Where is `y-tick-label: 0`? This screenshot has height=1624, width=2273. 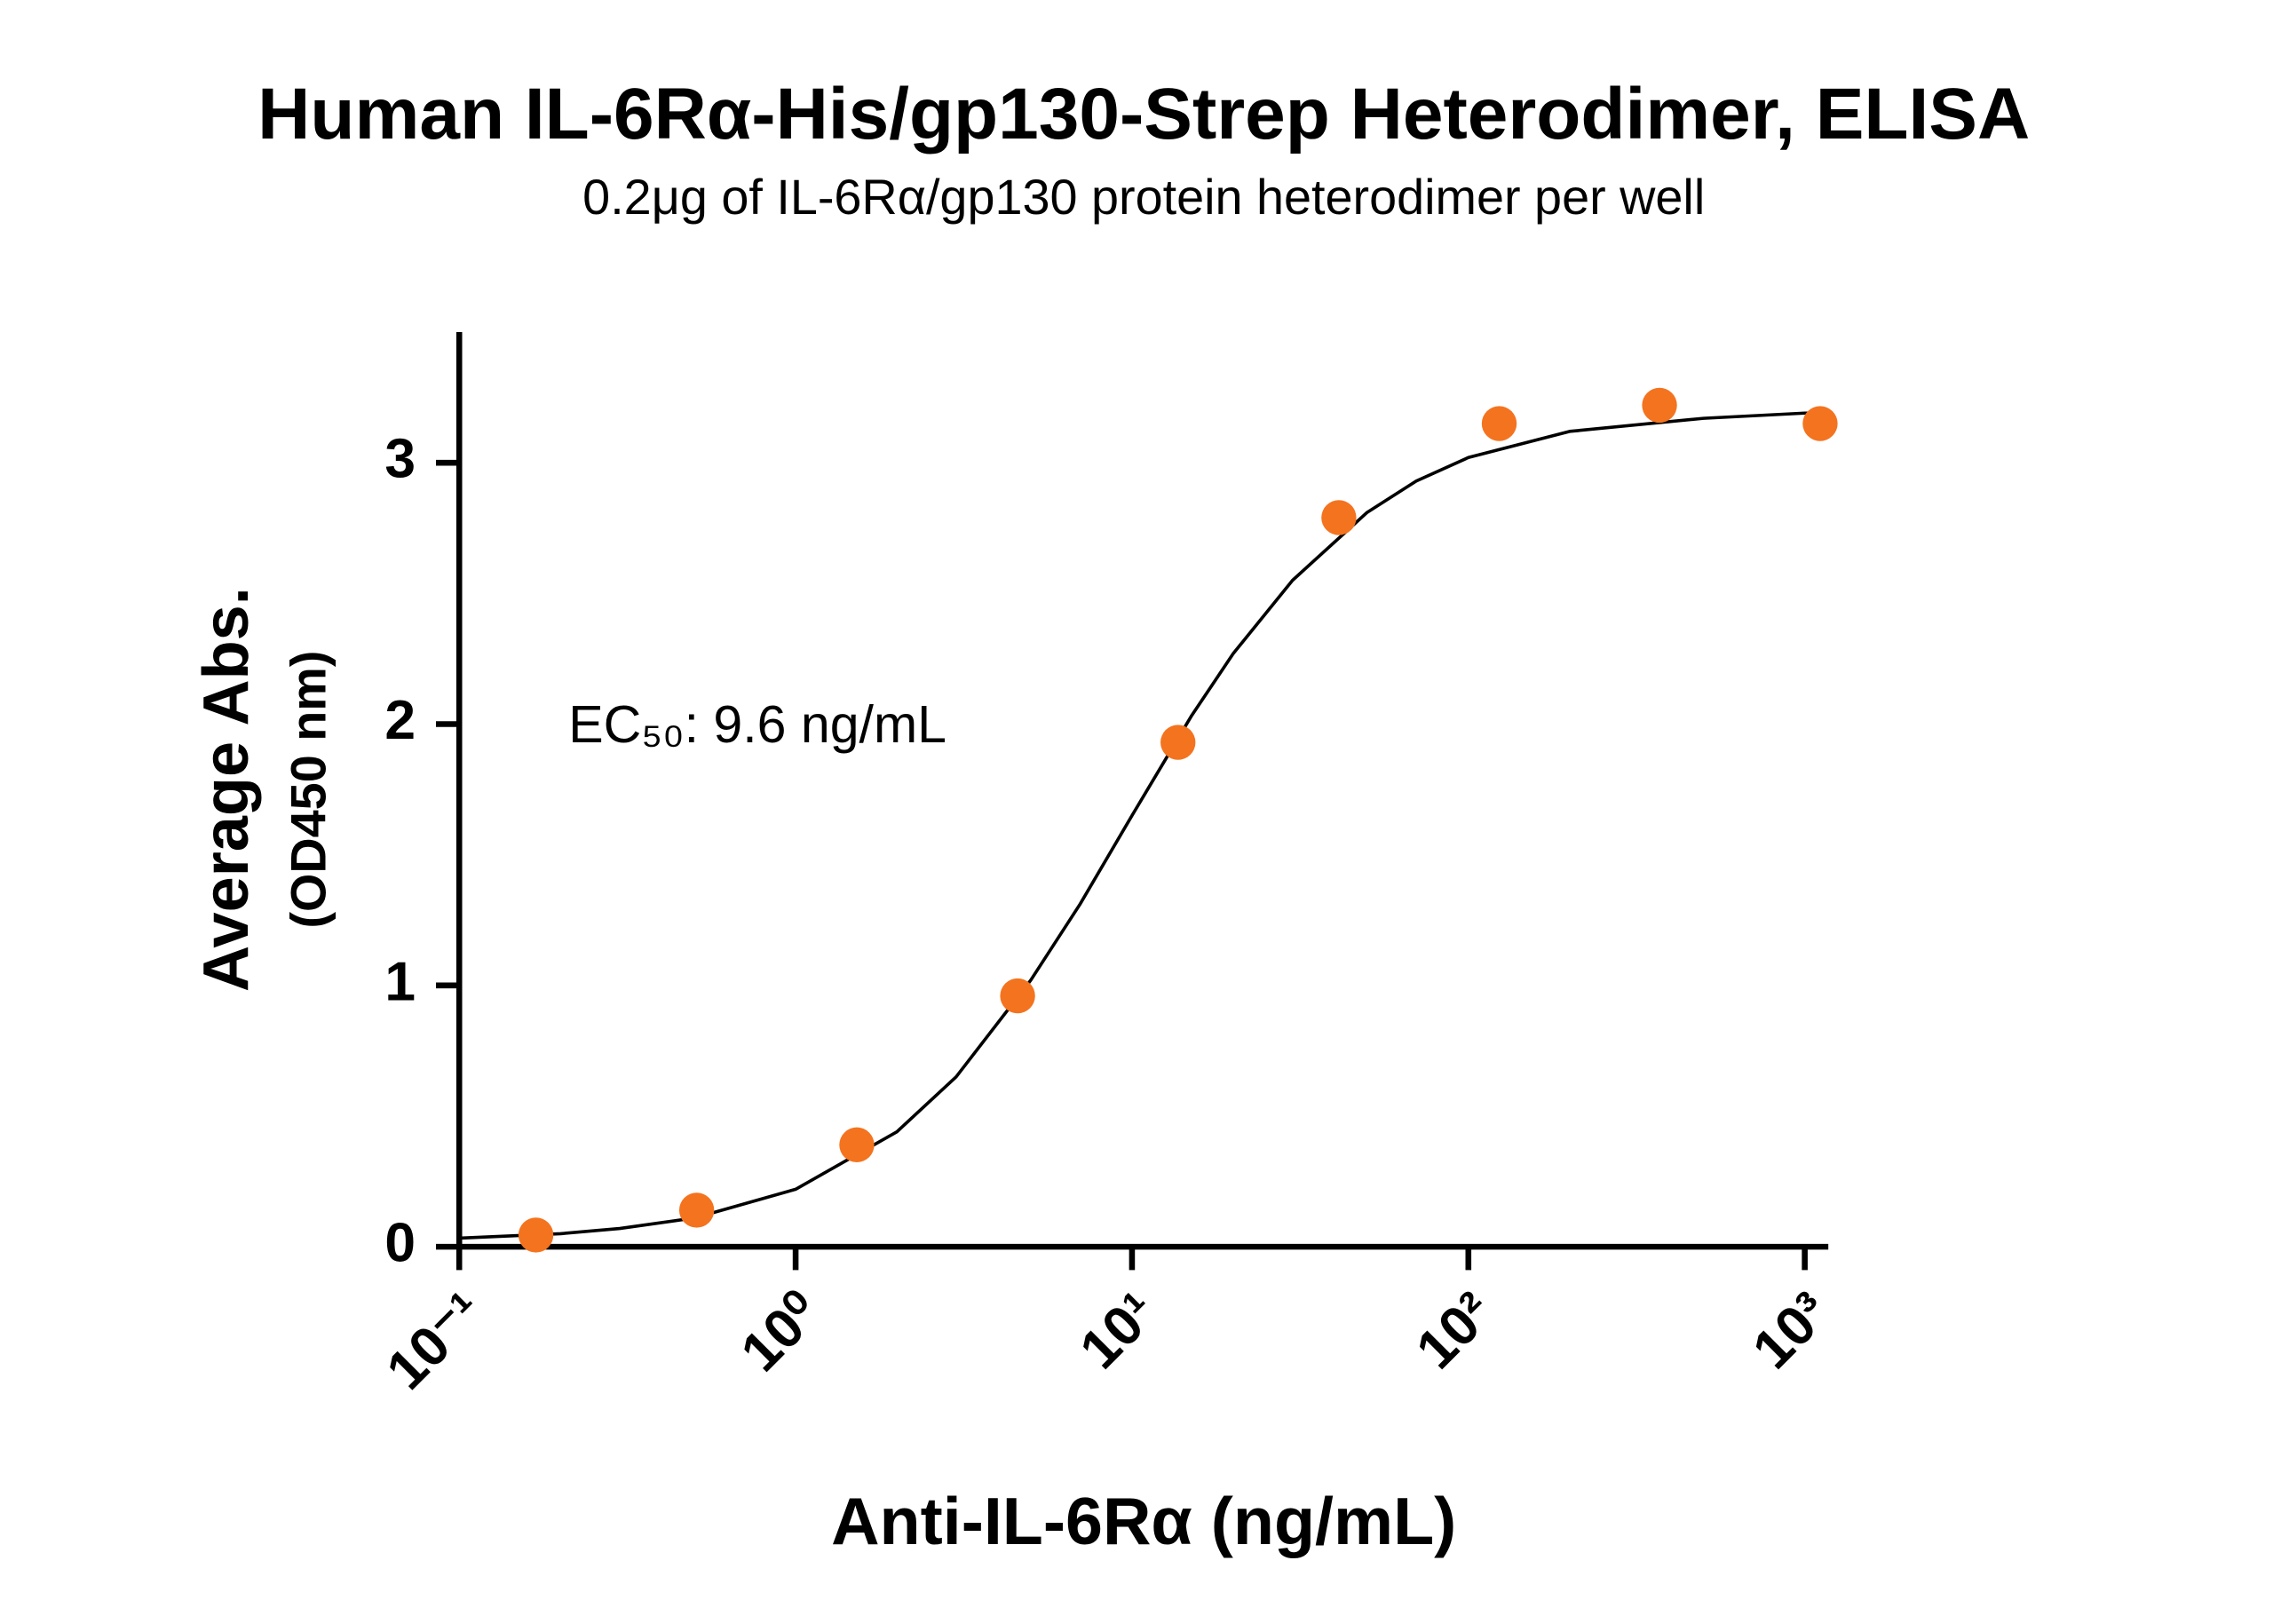
y-tick-label: 0 is located at coordinates (400, 1243).